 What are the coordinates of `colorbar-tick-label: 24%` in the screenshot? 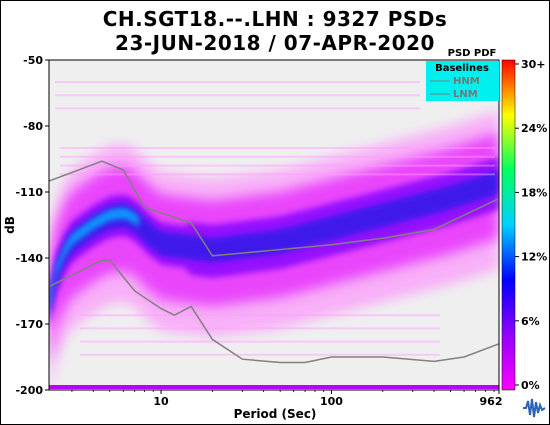 It's located at (534, 128).